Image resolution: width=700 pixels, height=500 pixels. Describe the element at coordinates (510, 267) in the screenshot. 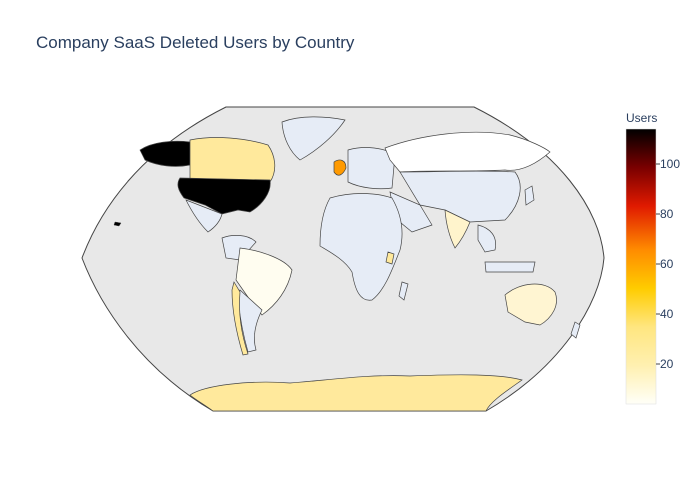

I see `country-indonesia` at that location.